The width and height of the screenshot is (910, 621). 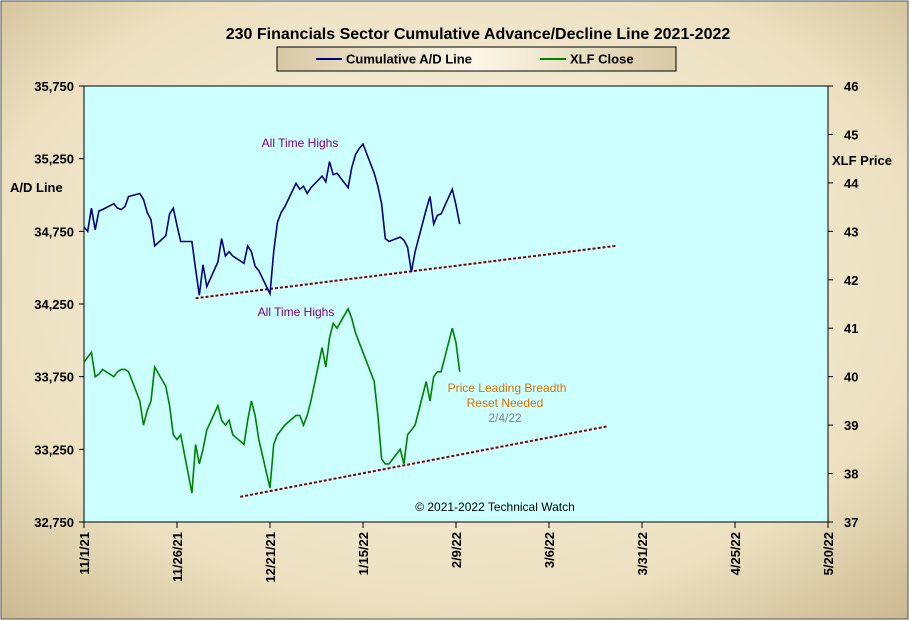 I want to click on right-tick-label: 39, so click(x=851, y=425).